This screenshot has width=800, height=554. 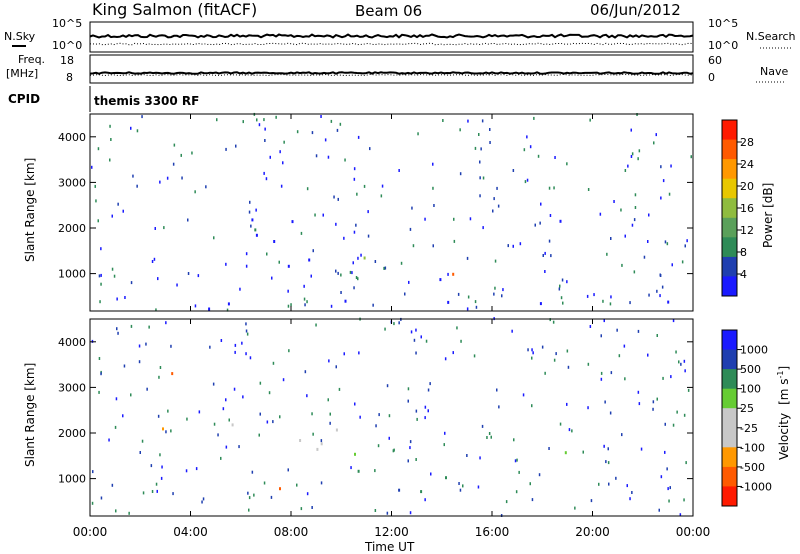 What do you see at coordinates (72, 274) in the screenshot?
I see `y-tick-label: 1000` at bounding box center [72, 274].